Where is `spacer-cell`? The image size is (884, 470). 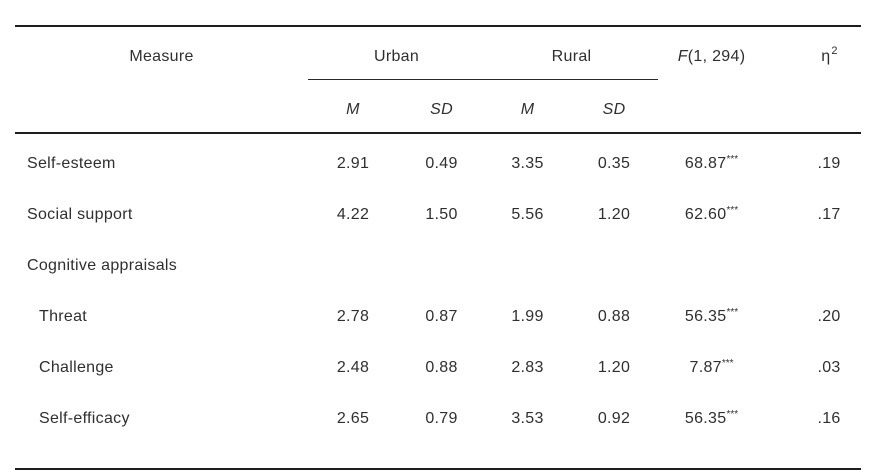
spacer-cell is located at coordinates (438, 454).